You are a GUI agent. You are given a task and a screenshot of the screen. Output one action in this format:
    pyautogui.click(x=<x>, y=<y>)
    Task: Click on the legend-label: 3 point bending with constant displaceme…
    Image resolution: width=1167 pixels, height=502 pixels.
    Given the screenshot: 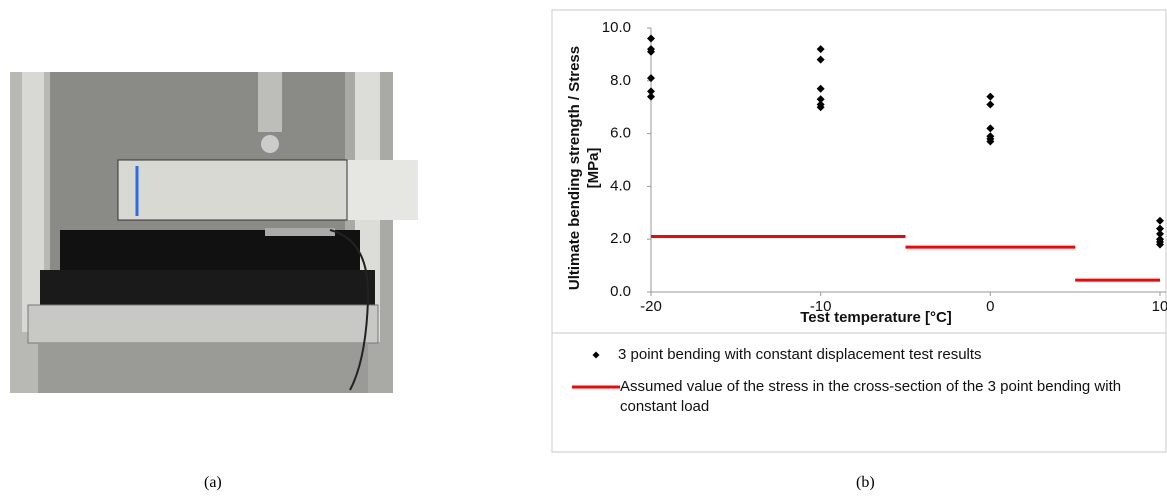 What is the action you would take?
    pyautogui.click(x=800, y=354)
    